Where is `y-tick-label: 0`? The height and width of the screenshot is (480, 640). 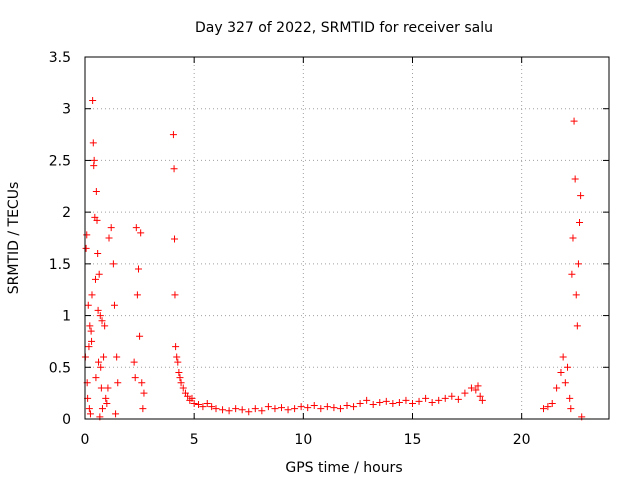 y-tick-label: 0 is located at coordinates (66, 420).